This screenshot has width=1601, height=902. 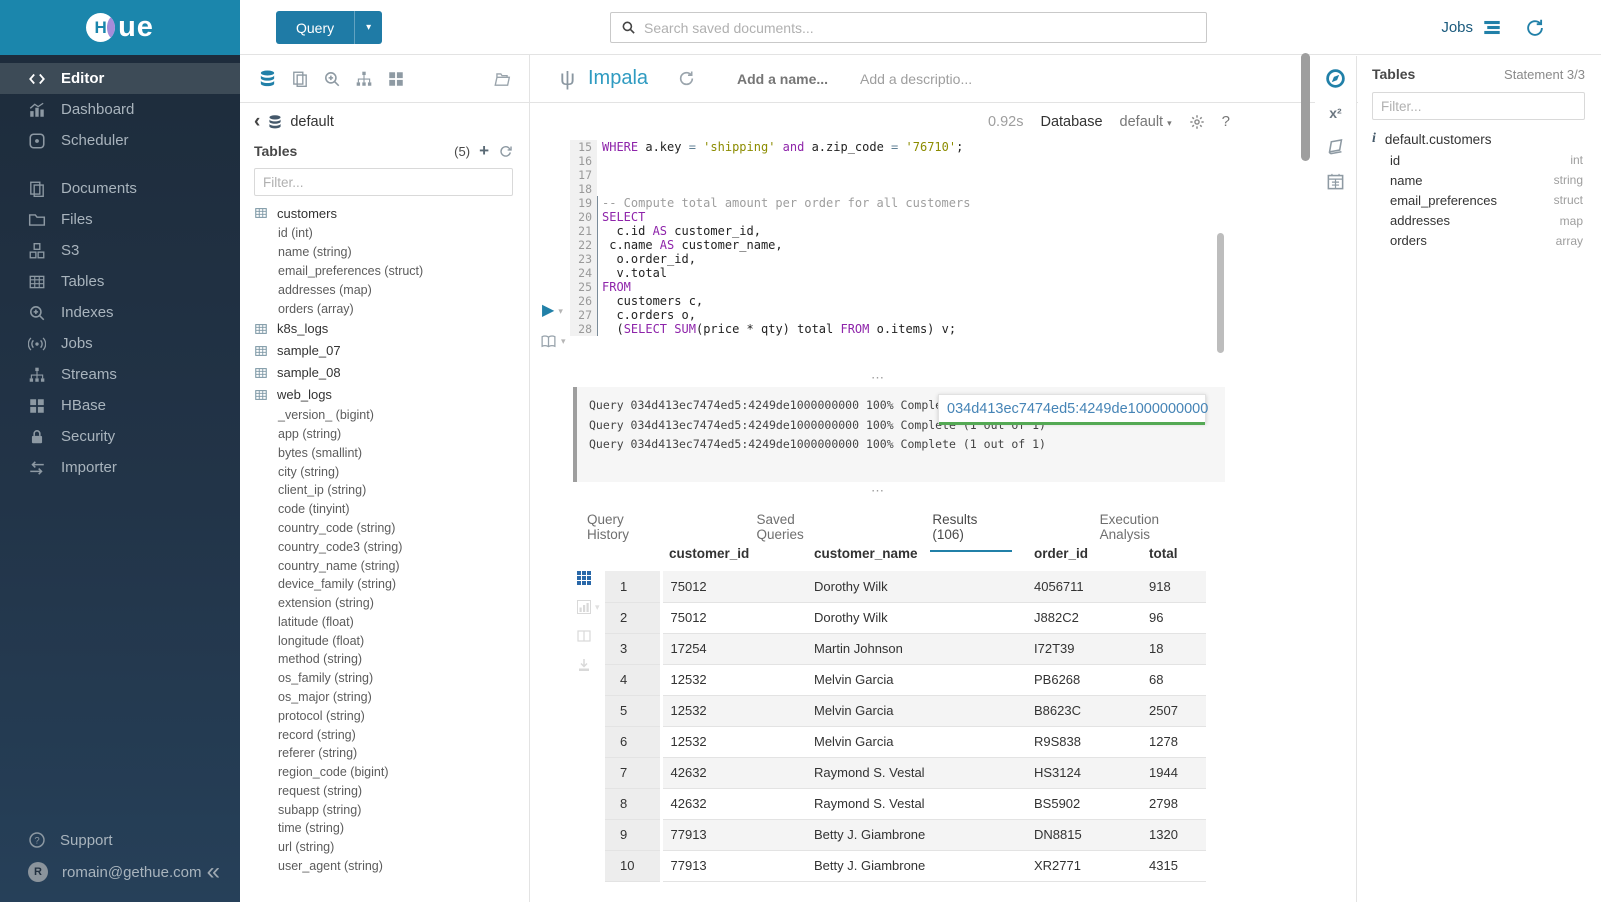 I want to click on sidebar-item-indexes: Indexes, so click(x=120, y=312).